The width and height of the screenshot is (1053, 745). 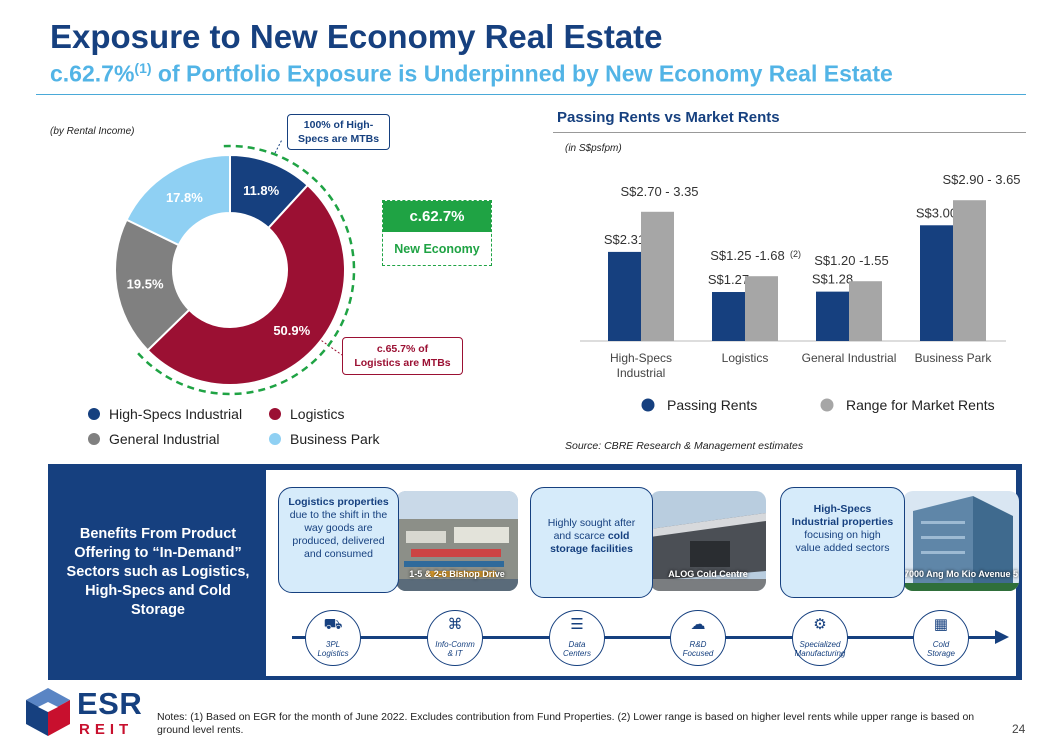 What do you see at coordinates (335, 439) in the screenshot?
I see `legend-label: Business Park` at bounding box center [335, 439].